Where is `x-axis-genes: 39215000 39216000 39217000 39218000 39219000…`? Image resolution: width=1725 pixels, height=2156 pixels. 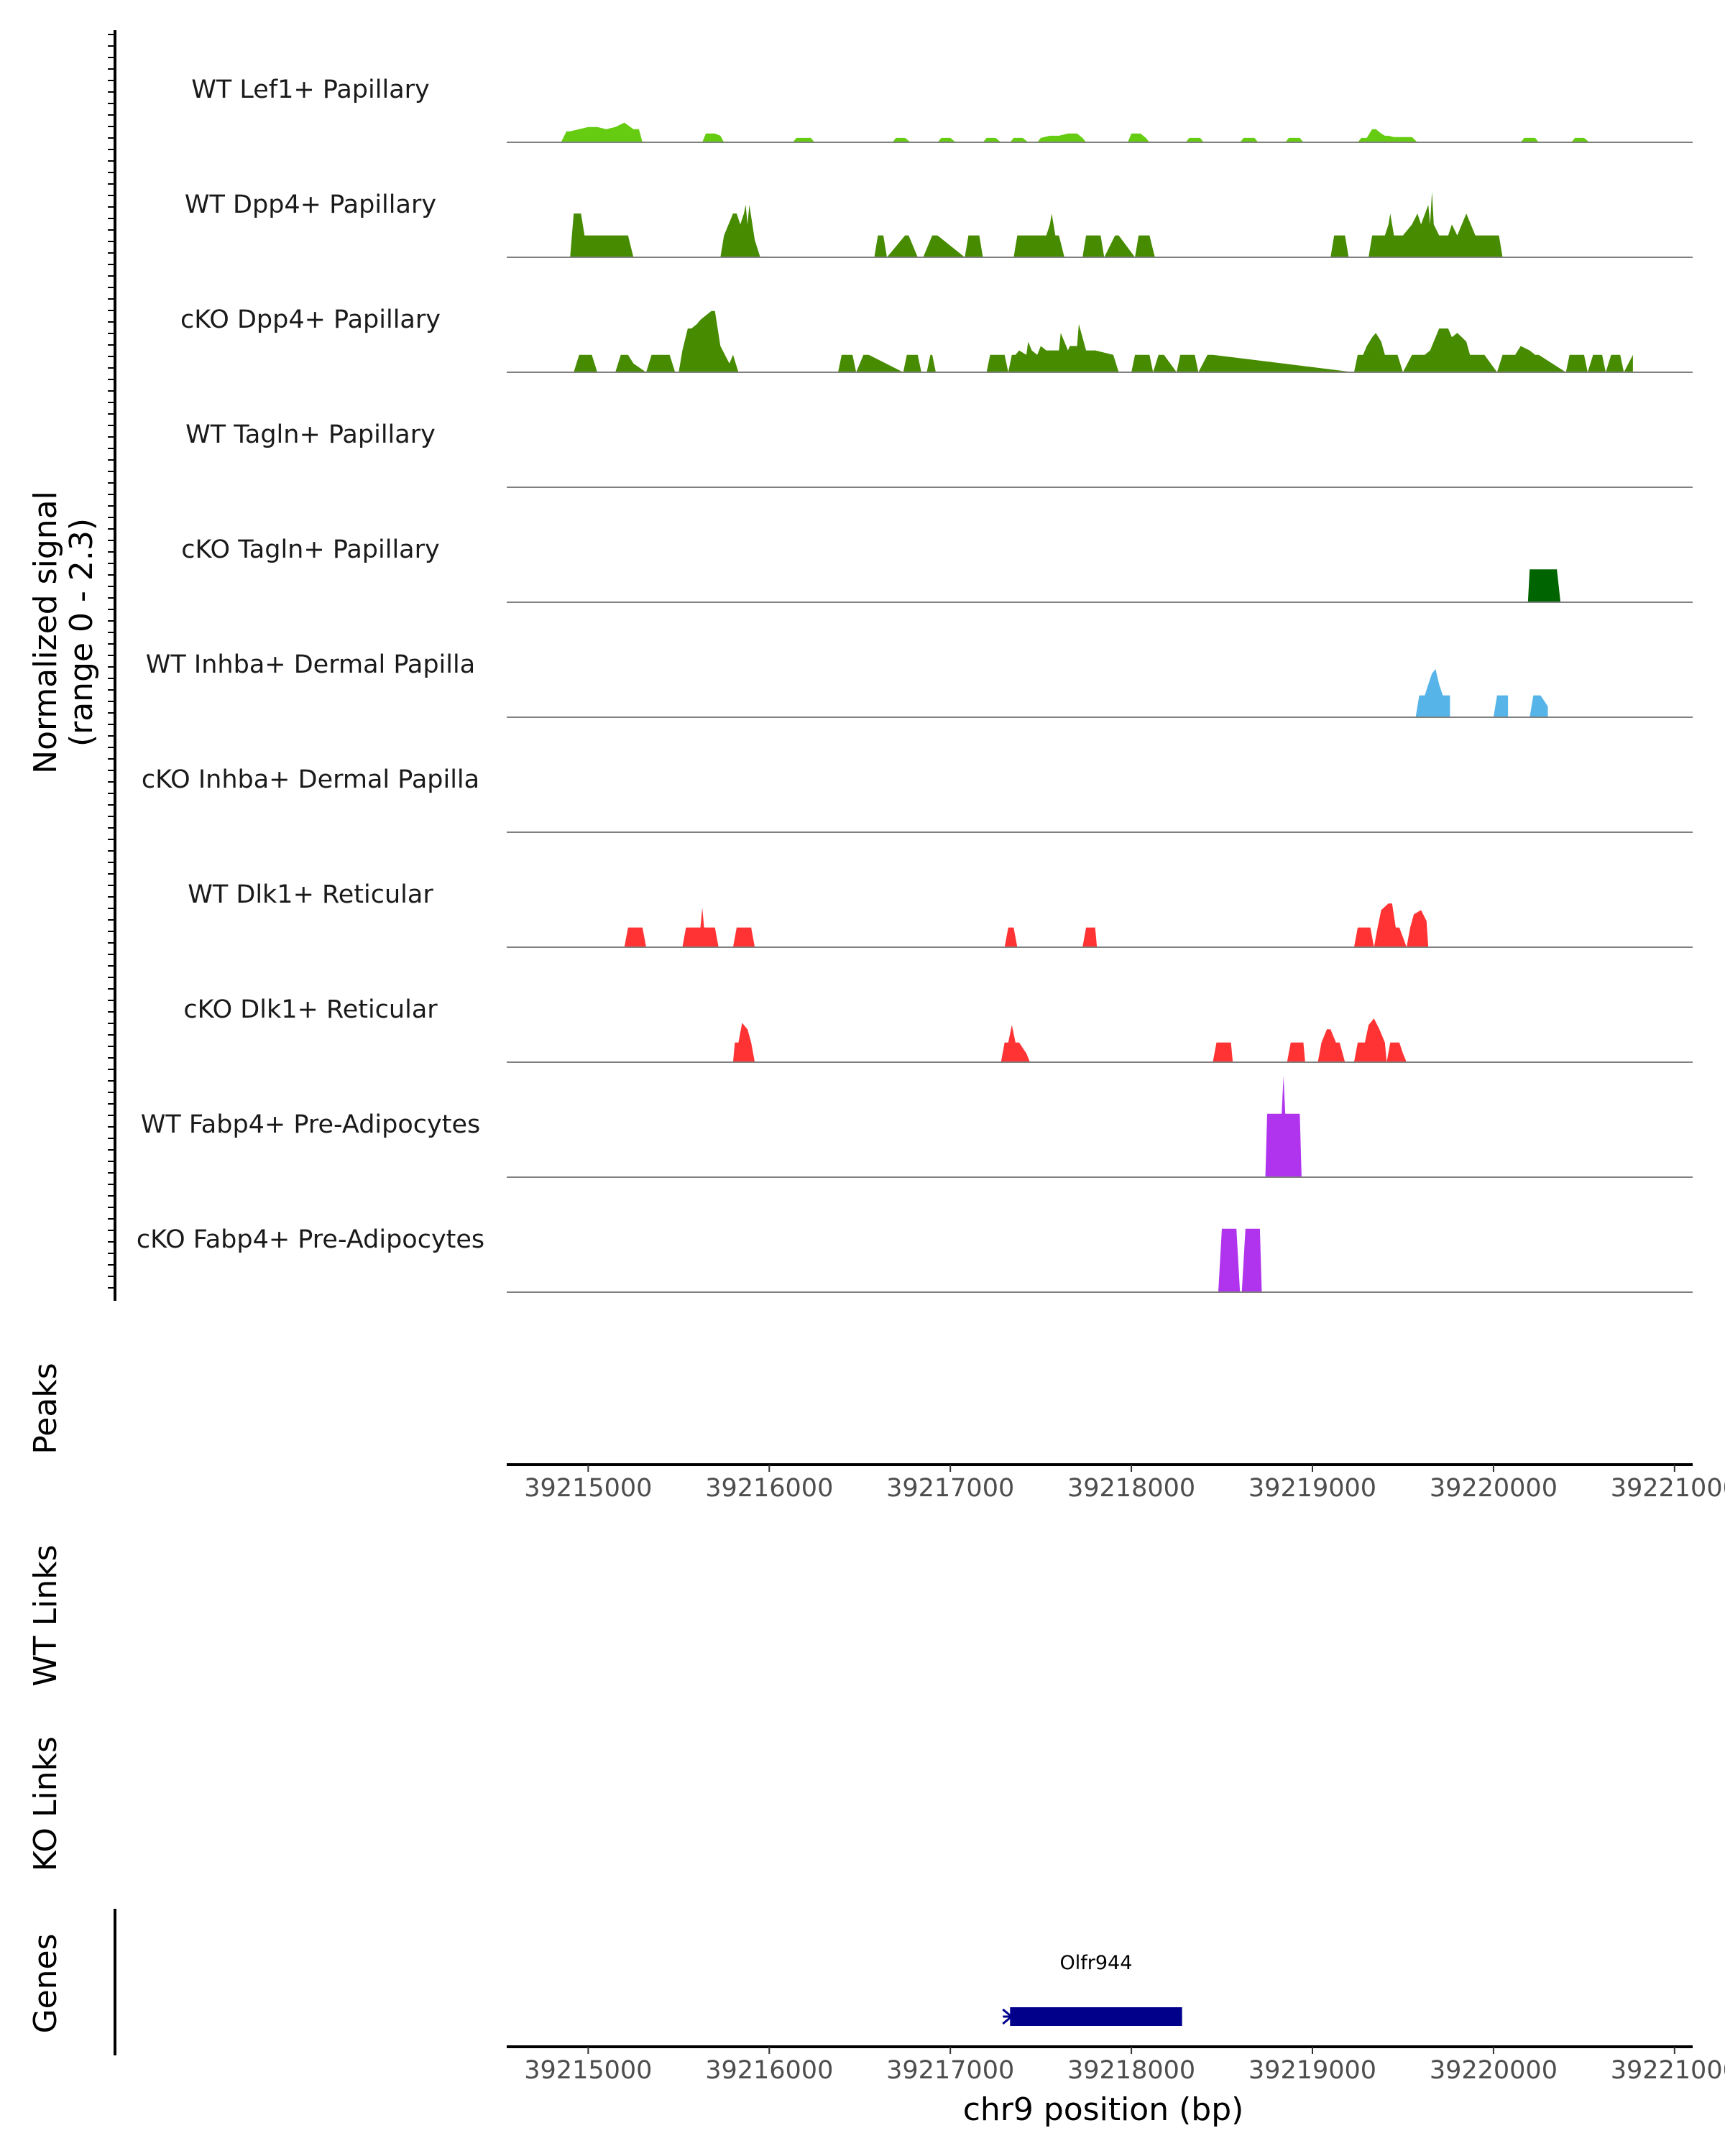 x-axis-genes: 39215000 39216000 39217000 39218000 39219000… is located at coordinates (1116, 2065).